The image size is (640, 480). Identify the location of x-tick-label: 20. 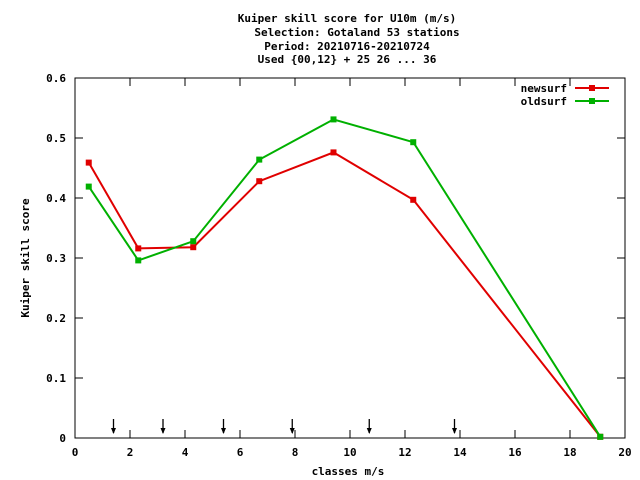
(624, 452).